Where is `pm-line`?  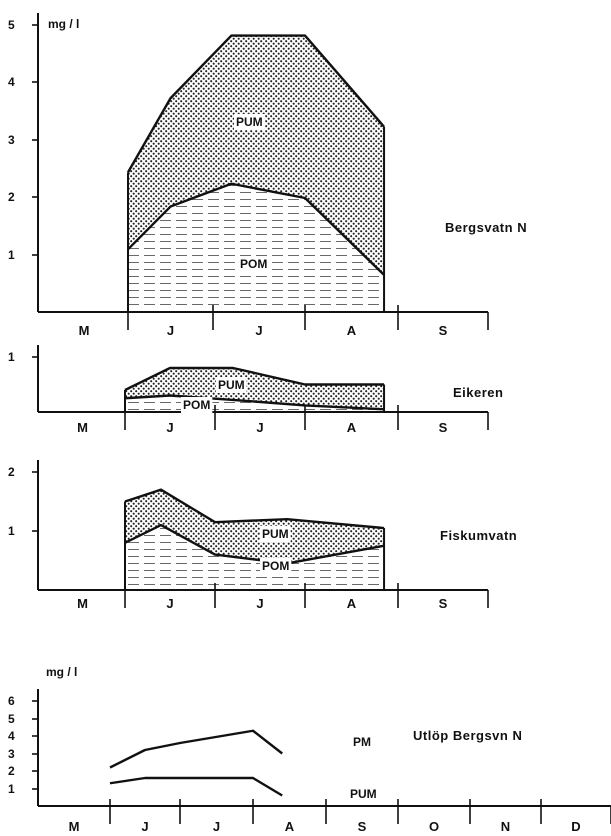
pm-line is located at coordinates (196, 749).